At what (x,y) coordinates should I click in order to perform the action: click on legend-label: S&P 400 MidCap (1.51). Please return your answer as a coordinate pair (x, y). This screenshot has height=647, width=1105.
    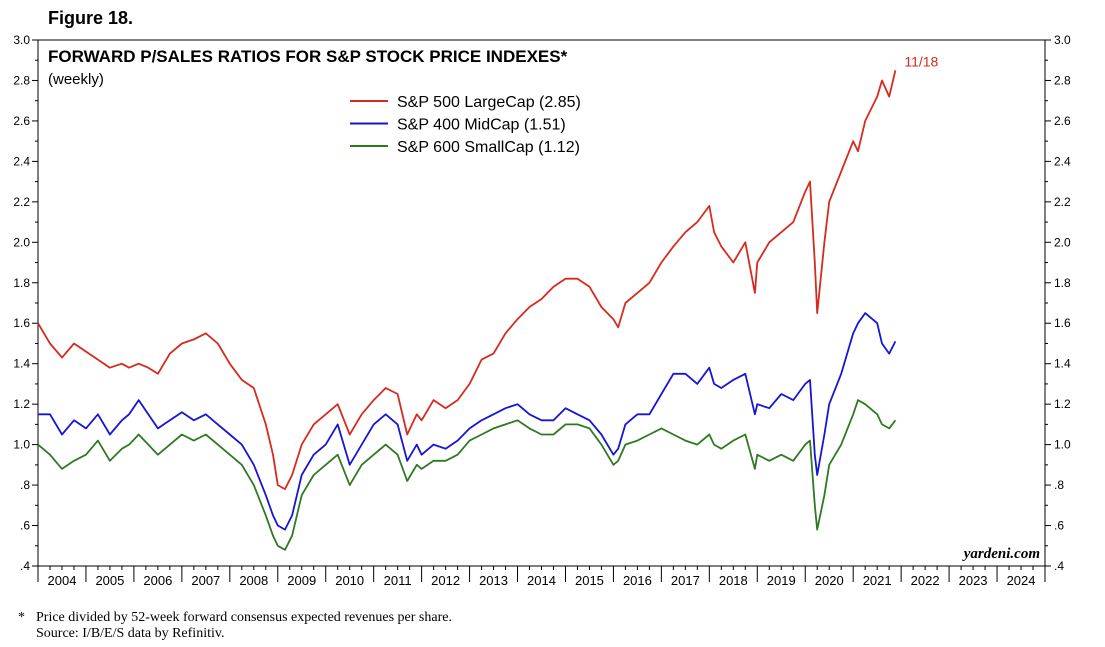
    Looking at the image, I should click on (481, 125).